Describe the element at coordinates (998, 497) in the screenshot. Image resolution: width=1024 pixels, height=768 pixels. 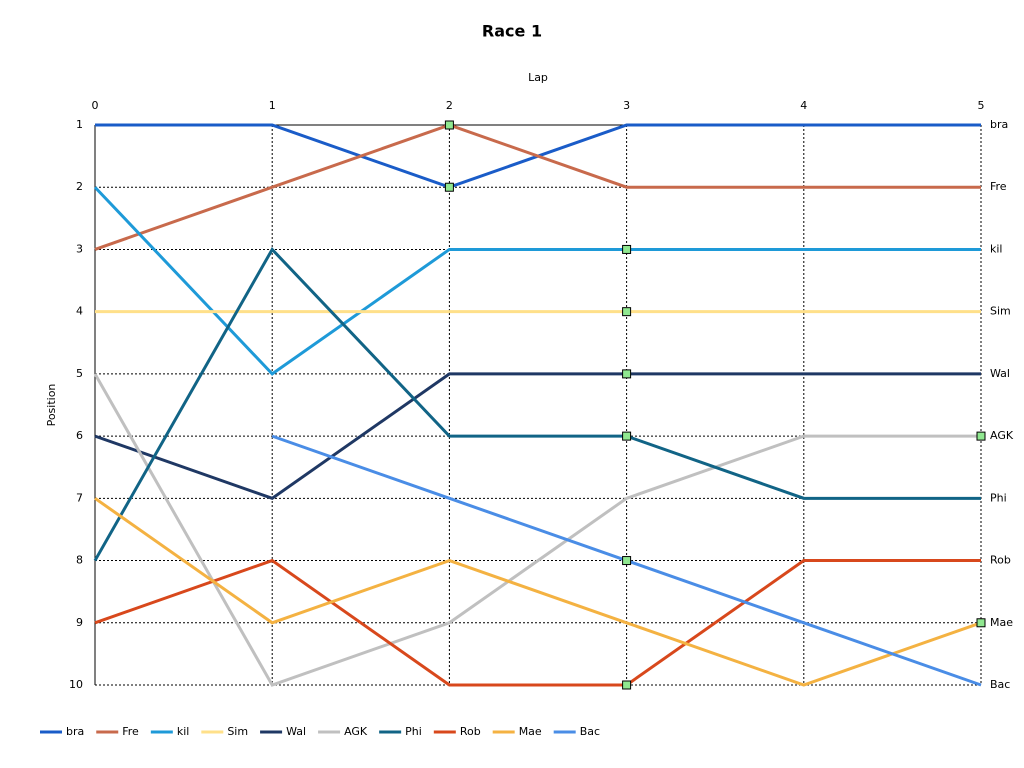
I see `end-label: Phi` at that location.